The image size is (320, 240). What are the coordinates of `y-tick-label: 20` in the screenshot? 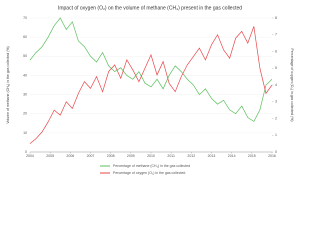 It's located at (25, 114).